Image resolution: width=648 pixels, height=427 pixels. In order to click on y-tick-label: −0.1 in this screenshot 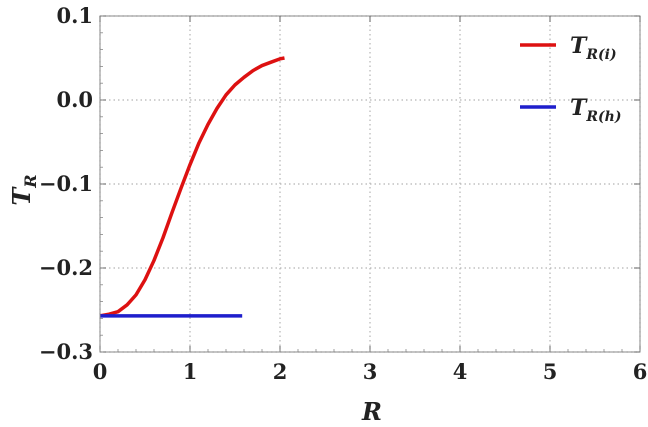, I will do `click(66, 183)`.